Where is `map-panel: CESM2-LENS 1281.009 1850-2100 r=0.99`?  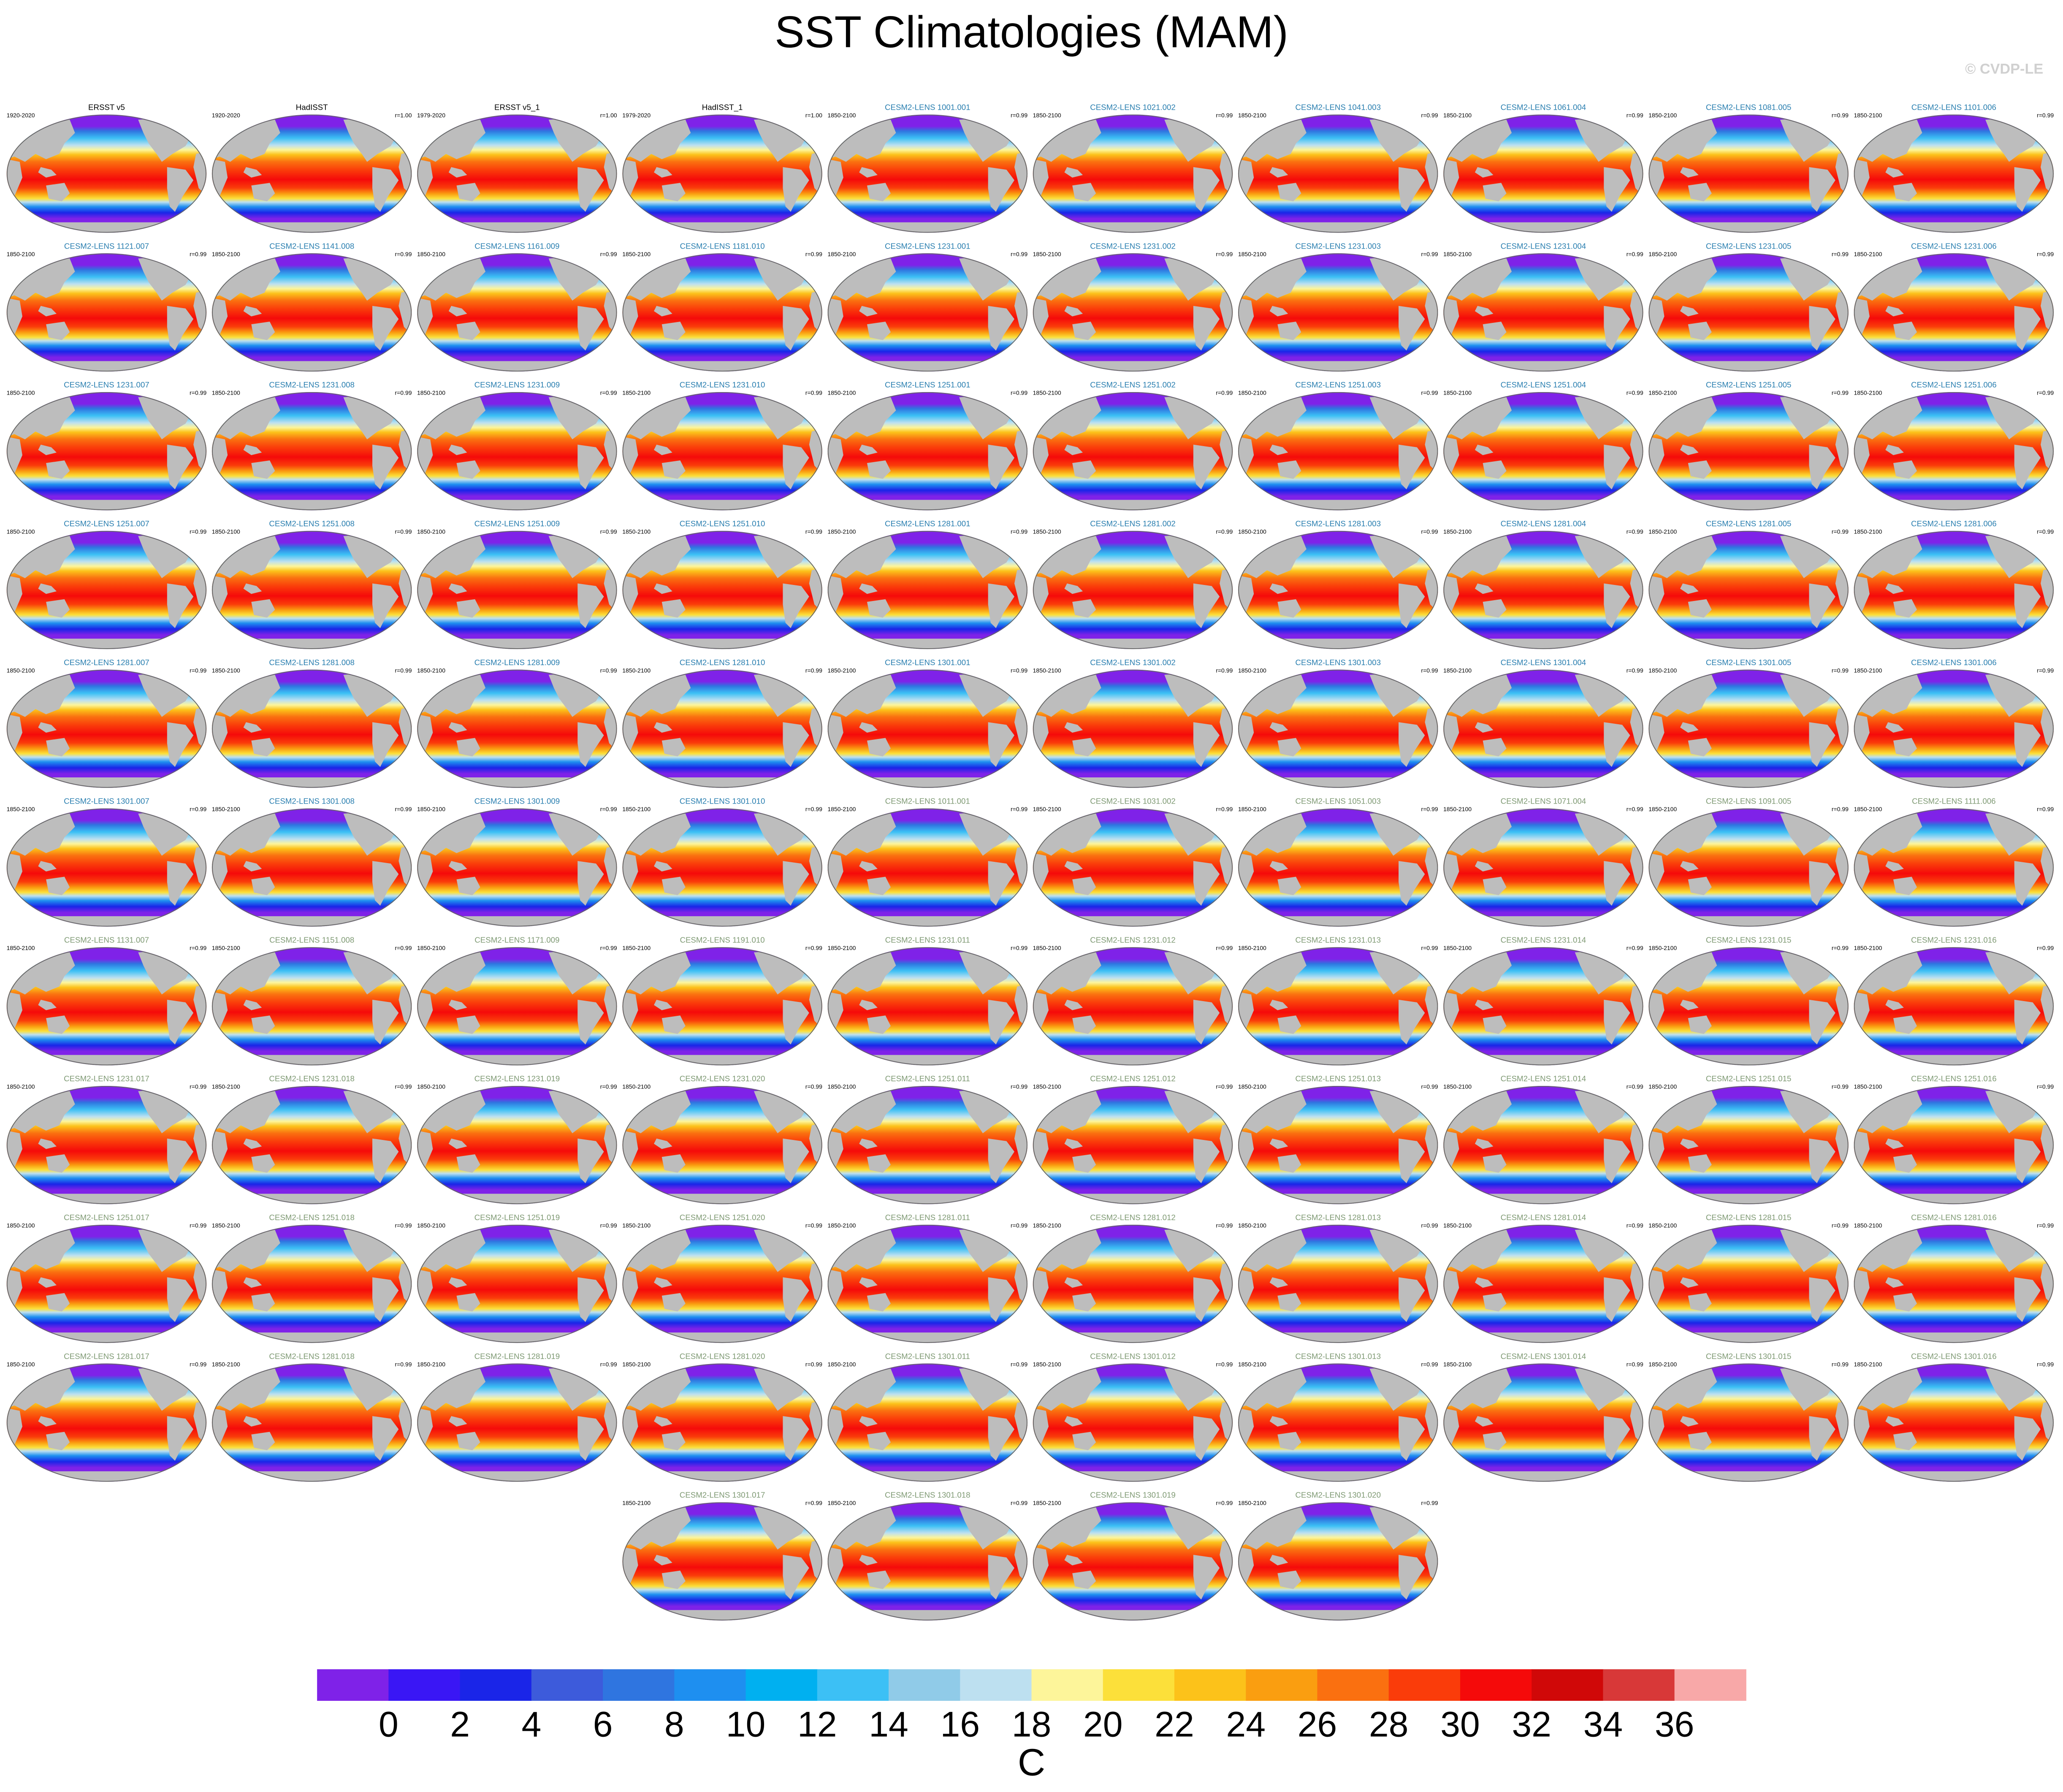
map-panel: CESM2-LENS 1281.009 1850-2100 r=0.99 is located at coordinates (517, 723).